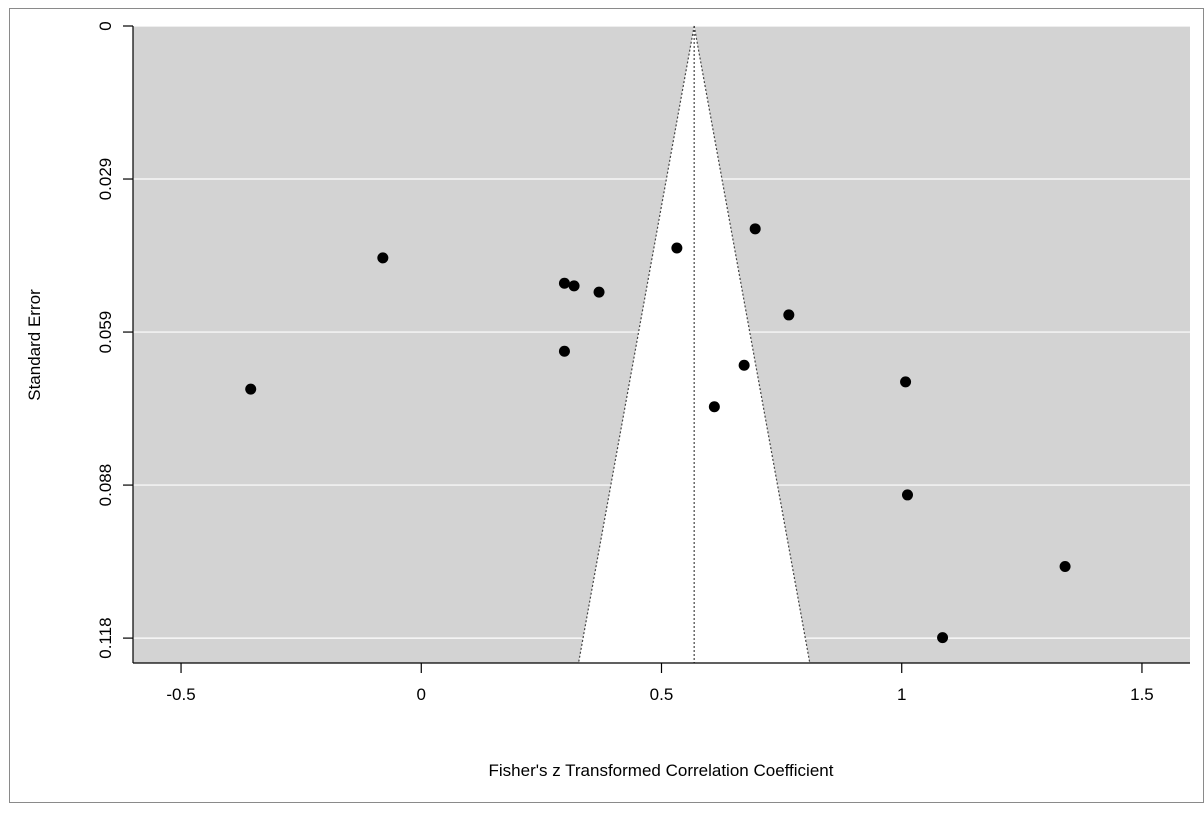  I want to click on x-tick-label-1: 0, so click(421, 694).